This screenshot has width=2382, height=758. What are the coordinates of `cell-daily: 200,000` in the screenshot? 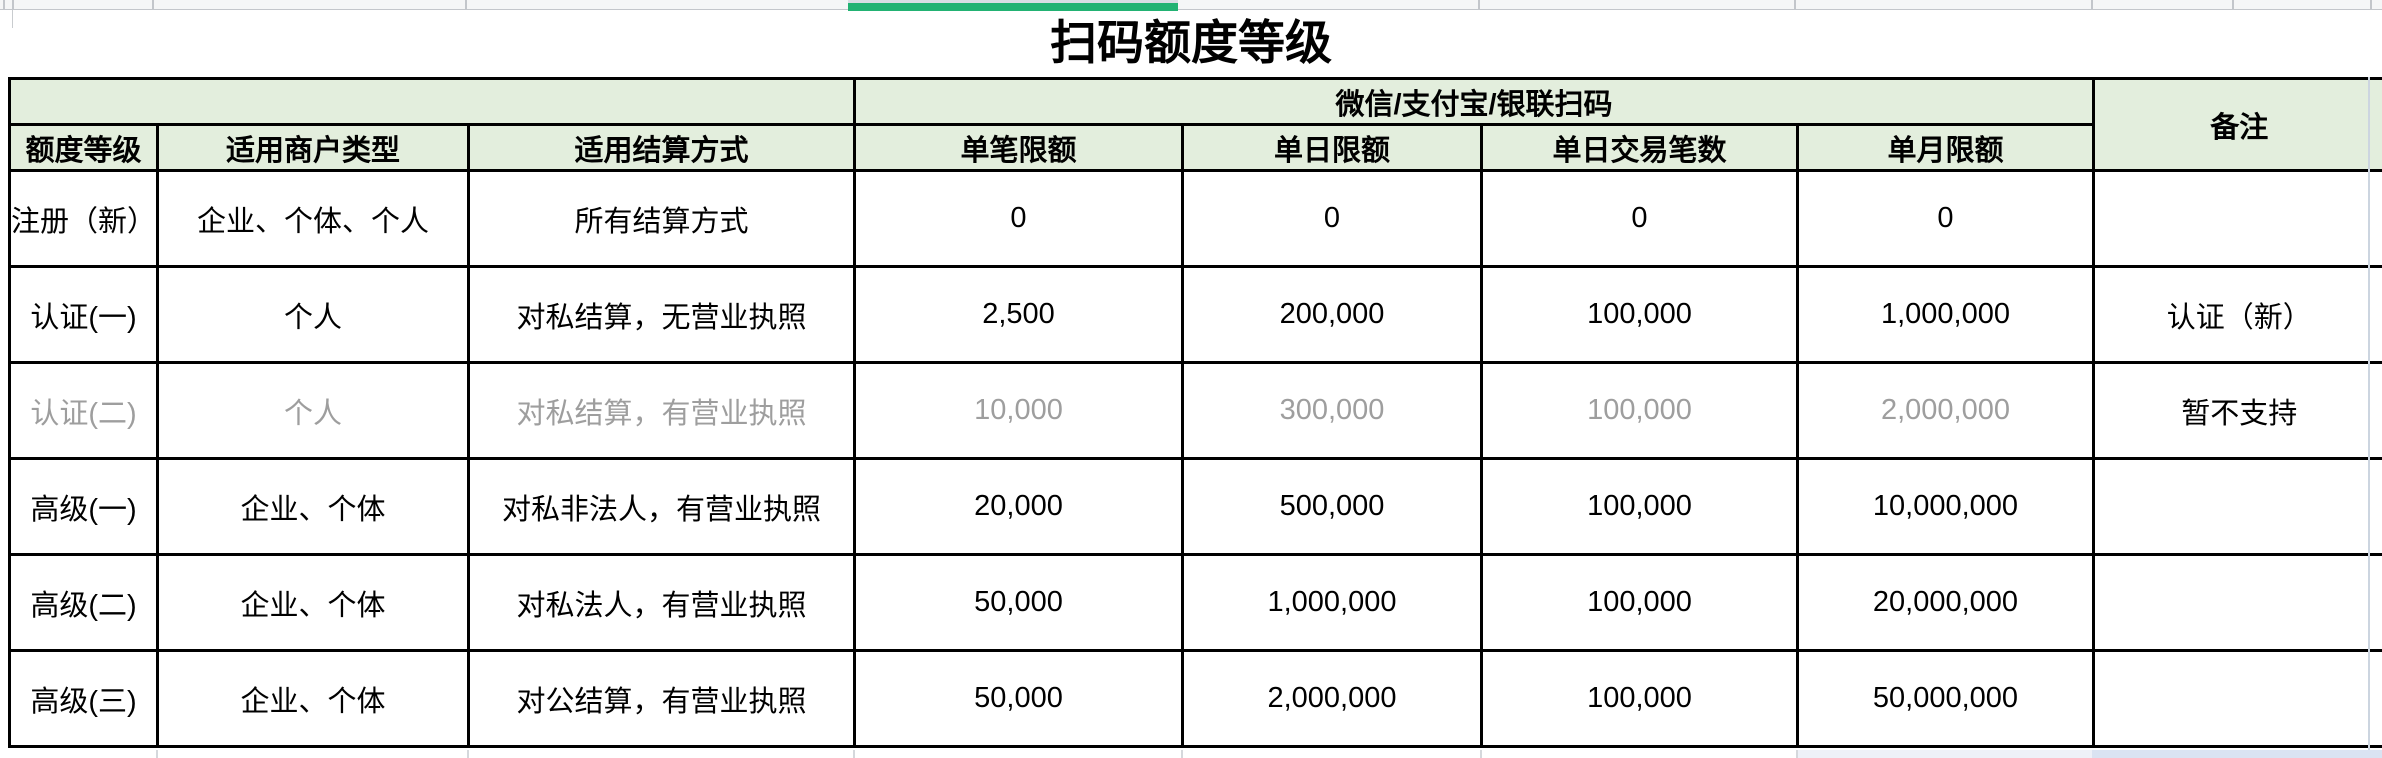 It's located at (1332, 314).